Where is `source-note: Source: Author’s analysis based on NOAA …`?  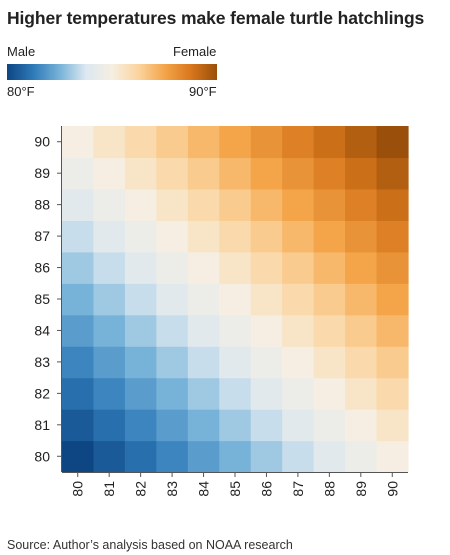
source-note: Source: Author’s analysis based on NOAA … is located at coordinates (150, 545).